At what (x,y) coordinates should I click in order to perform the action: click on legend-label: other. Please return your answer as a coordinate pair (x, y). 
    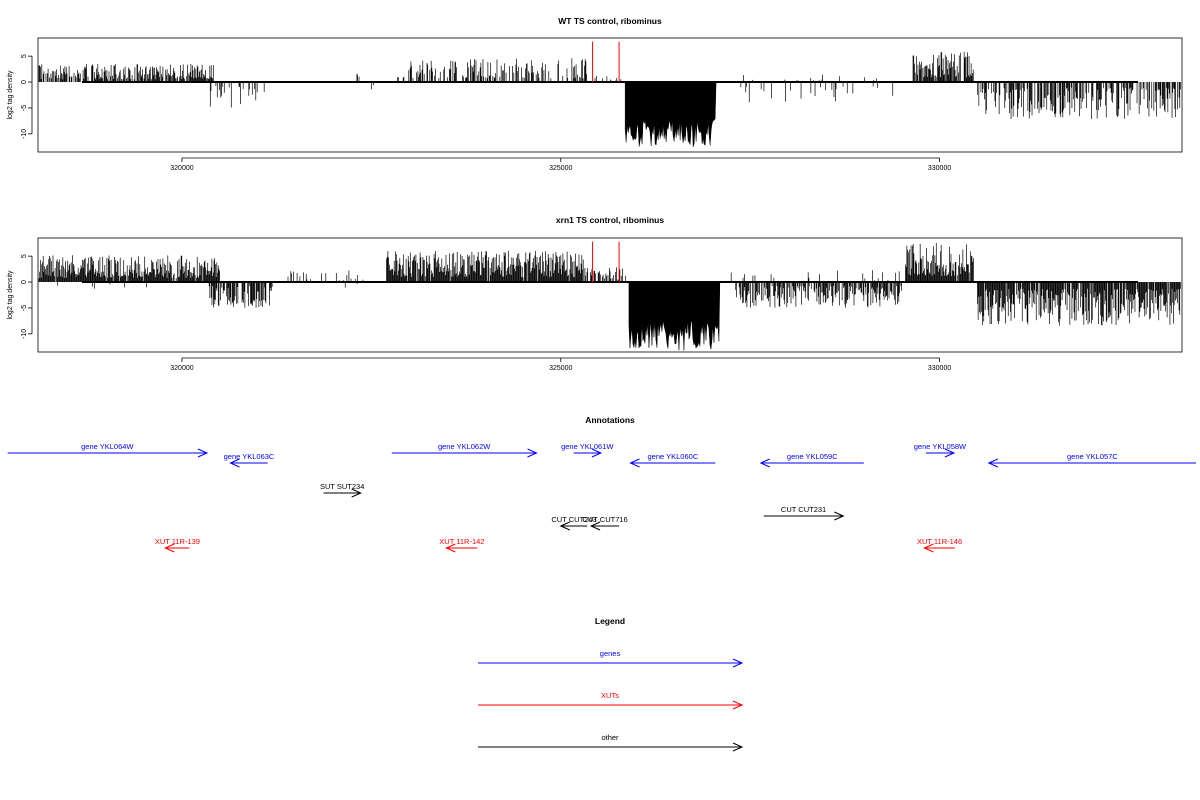
    Looking at the image, I should click on (610, 737).